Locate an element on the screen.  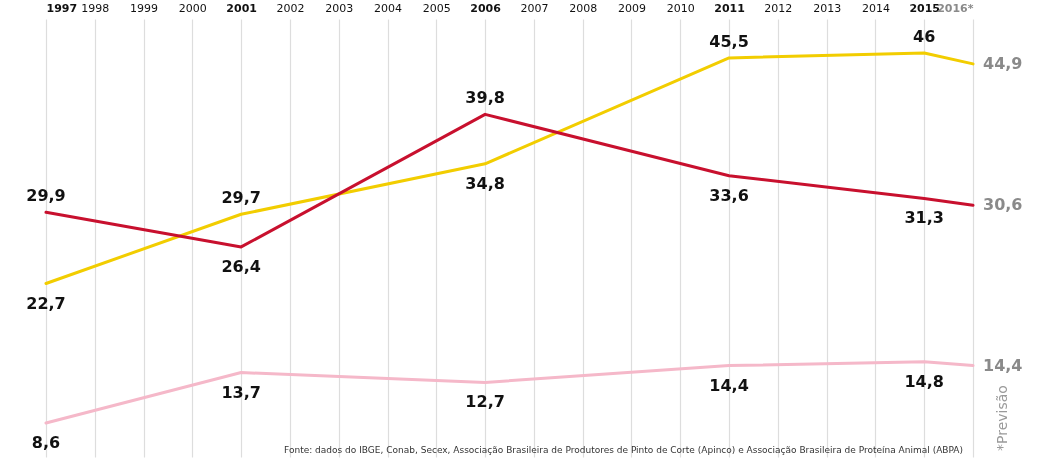
text: *Previsão is located at coordinates (1002, 418).